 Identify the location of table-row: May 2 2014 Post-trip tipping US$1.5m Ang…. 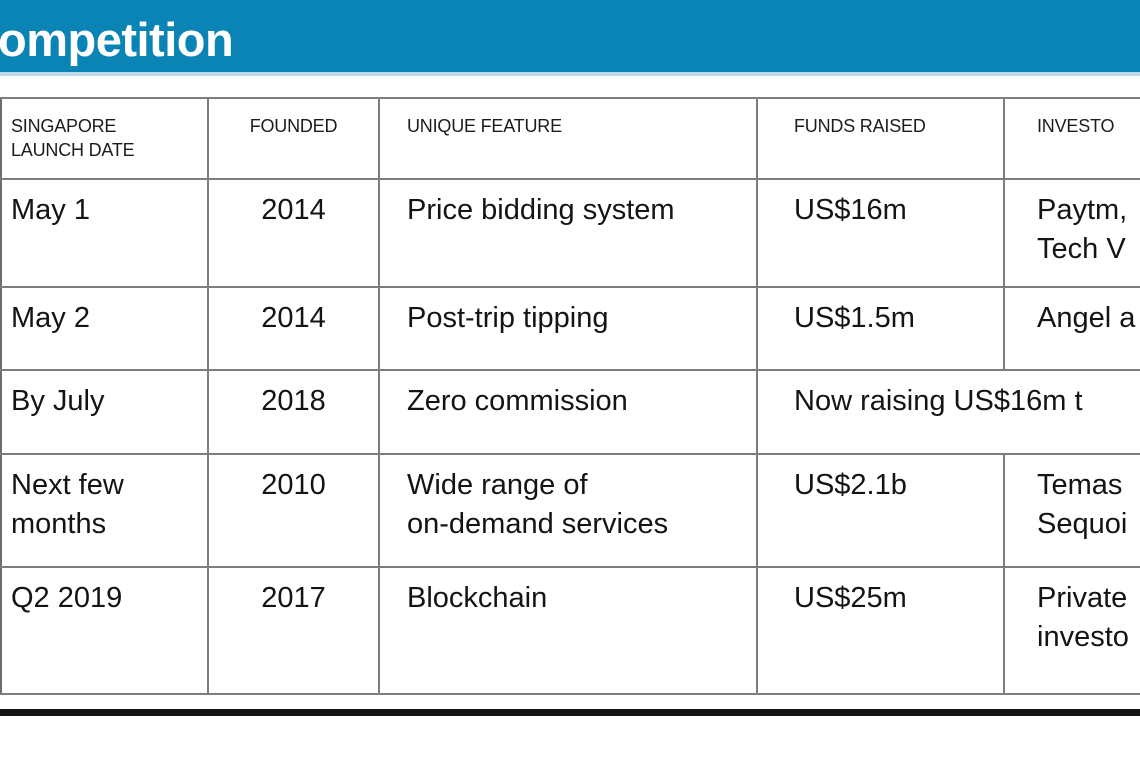
(570, 329).